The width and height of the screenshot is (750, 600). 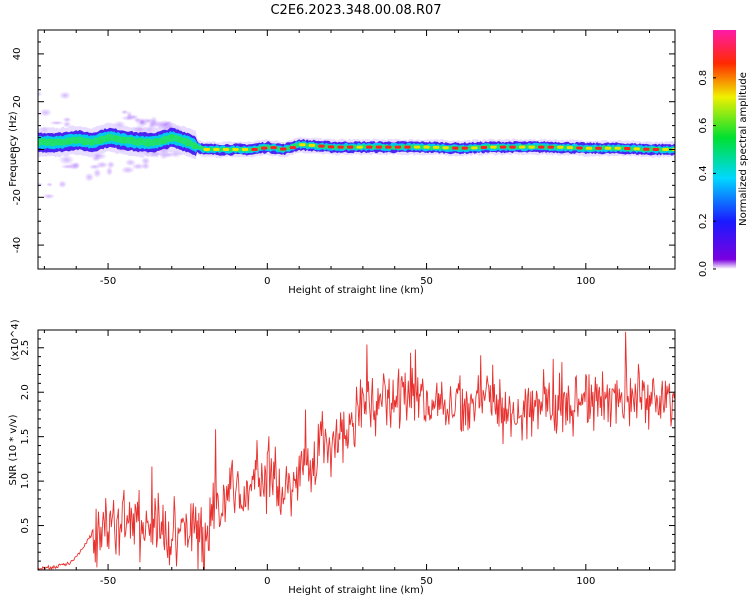 I want to click on y-tick-label: -40, so click(x=17, y=245).